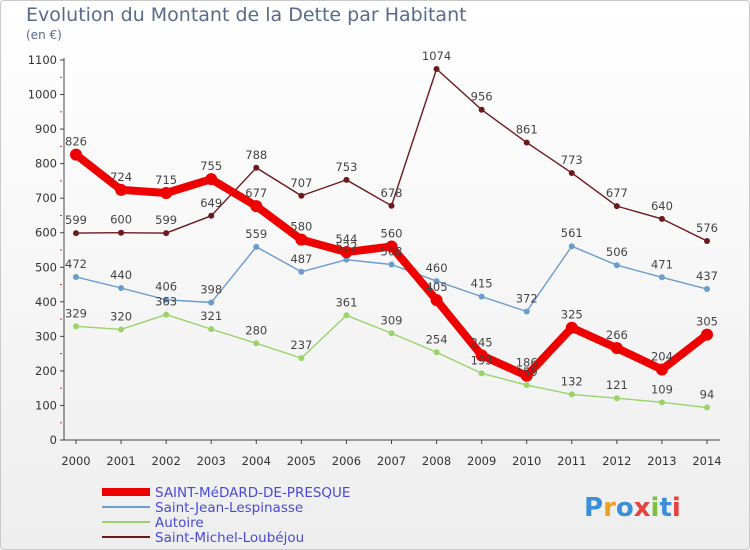  What do you see at coordinates (527, 363) in the screenshot?
I see `data-label: 186` at bounding box center [527, 363].